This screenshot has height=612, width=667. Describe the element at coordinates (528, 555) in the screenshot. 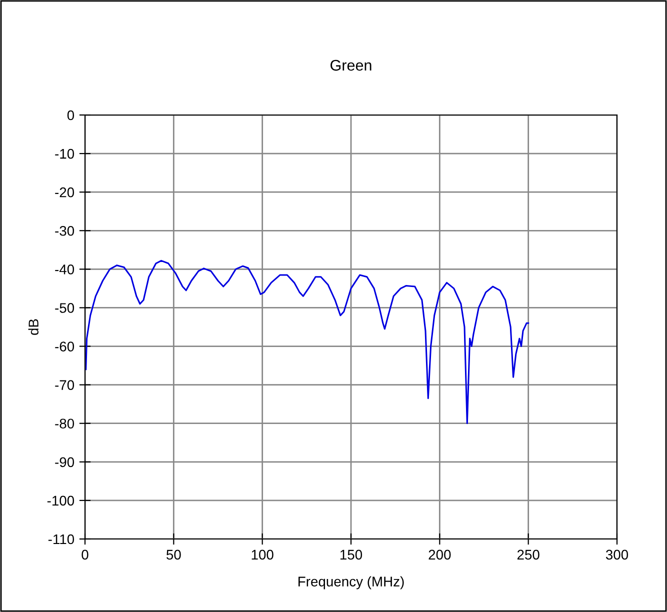

I see `x-tick-label: 250` at that location.